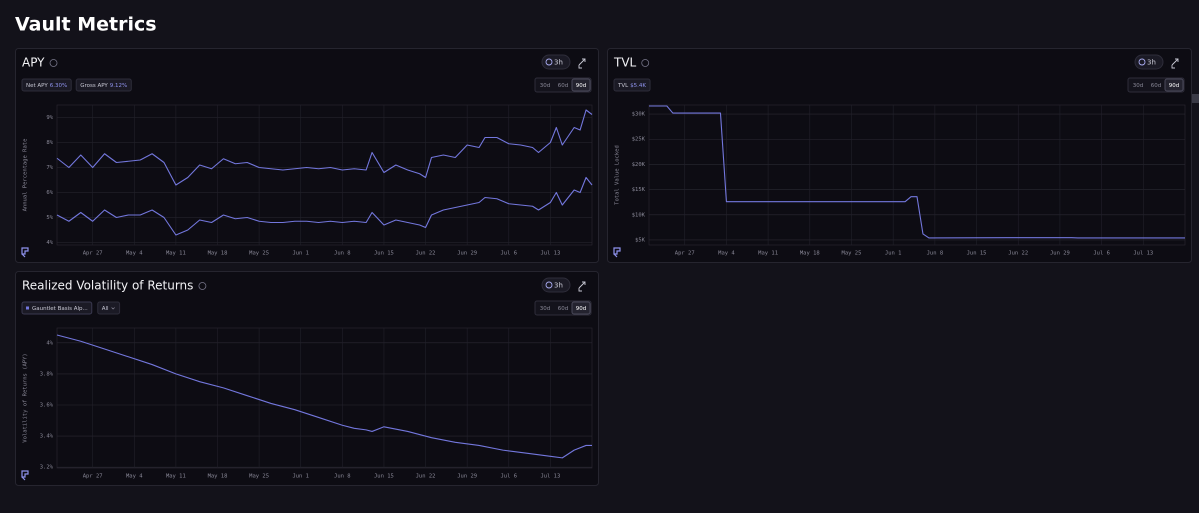 This screenshot has height=513, width=1199. Describe the element at coordinates (107, 286) in the screenshot. I see `panel-title: Realized Volatility of Returns` at that location.